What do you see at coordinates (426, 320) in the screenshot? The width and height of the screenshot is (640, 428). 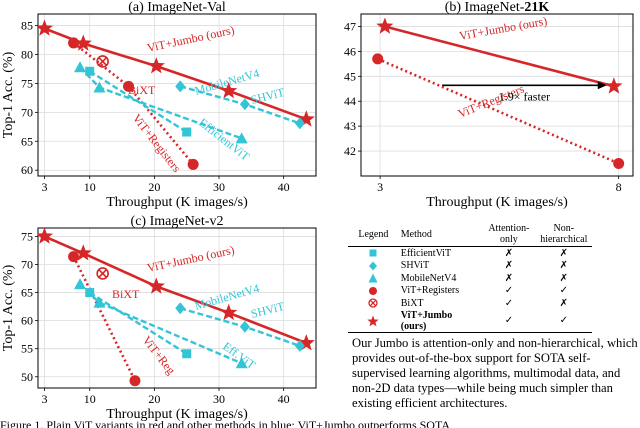 I see `legend-method-label: ViT+Jumbo (ours)` at bounding box center [426, 320].